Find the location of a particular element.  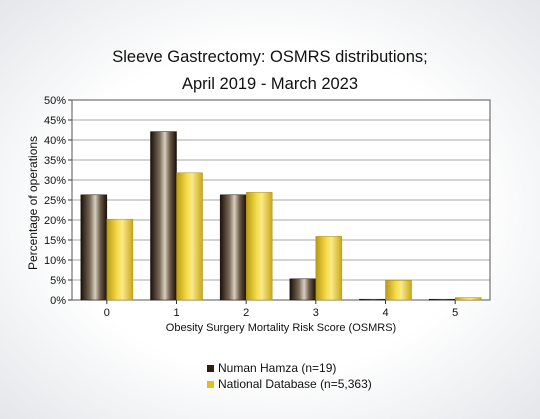

y-tick-label: 5% is located at coordinates (58, 281).